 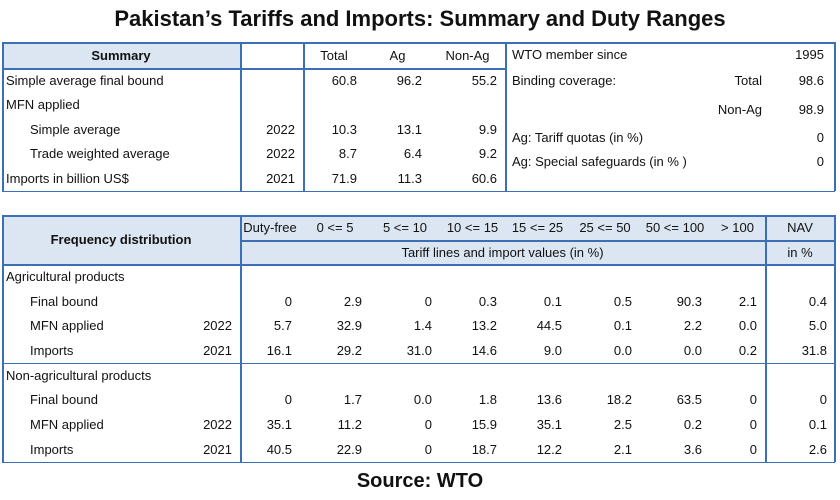 I want to click on group-label: Non-agricultural products, so click(x=79, y=375).